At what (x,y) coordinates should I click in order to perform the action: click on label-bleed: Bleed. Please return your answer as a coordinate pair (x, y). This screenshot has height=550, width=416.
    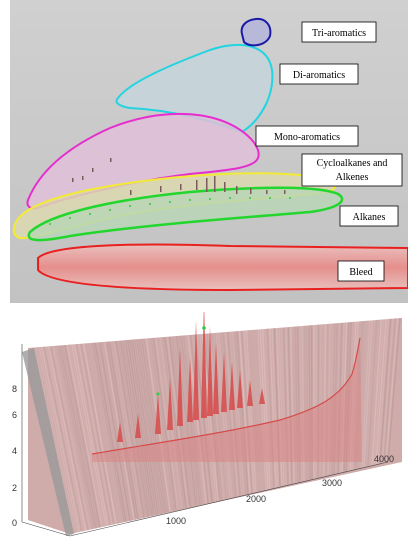
    Looking at the image, I should click on (361, 271).